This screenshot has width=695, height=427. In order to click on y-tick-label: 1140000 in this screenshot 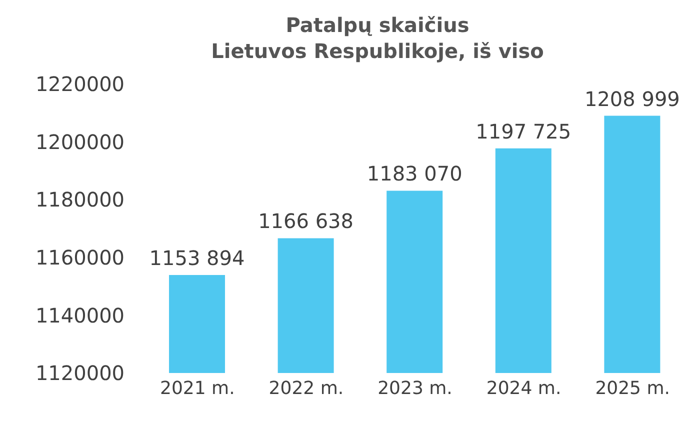, I will do `click(80, 315)`.